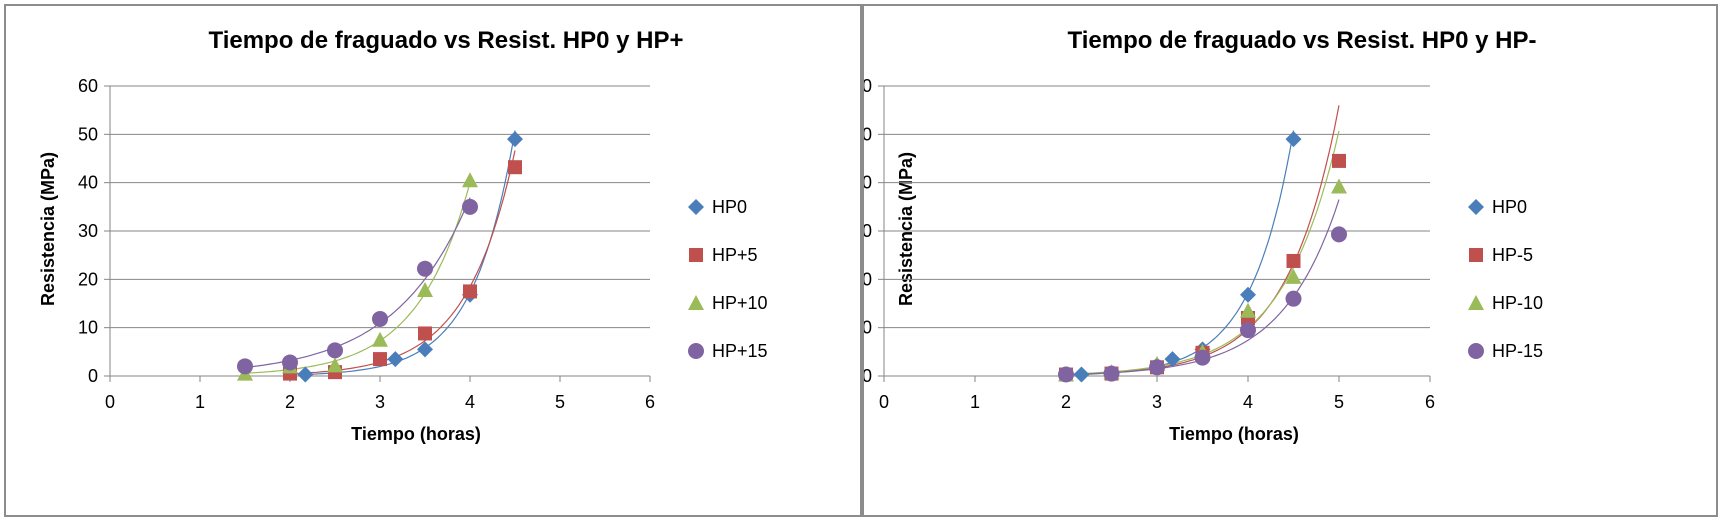 The width and height of the screenshot is (1724, 526). I want to click on legend-label-hp-5: HP-5, so click(1512, 255).